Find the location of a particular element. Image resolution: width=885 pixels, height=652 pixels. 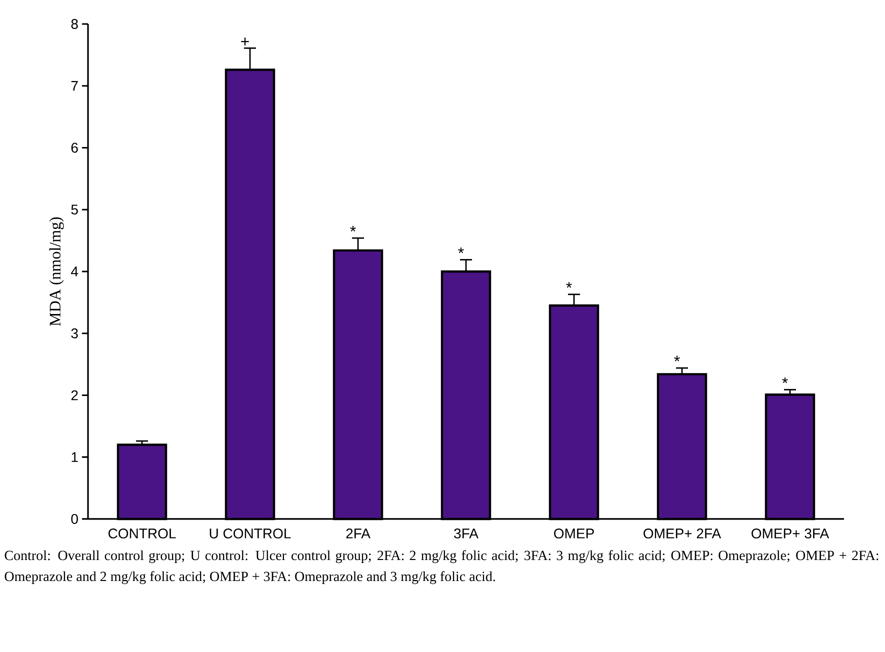

y-tick-label: 6 is located at coordinates (74, 147).